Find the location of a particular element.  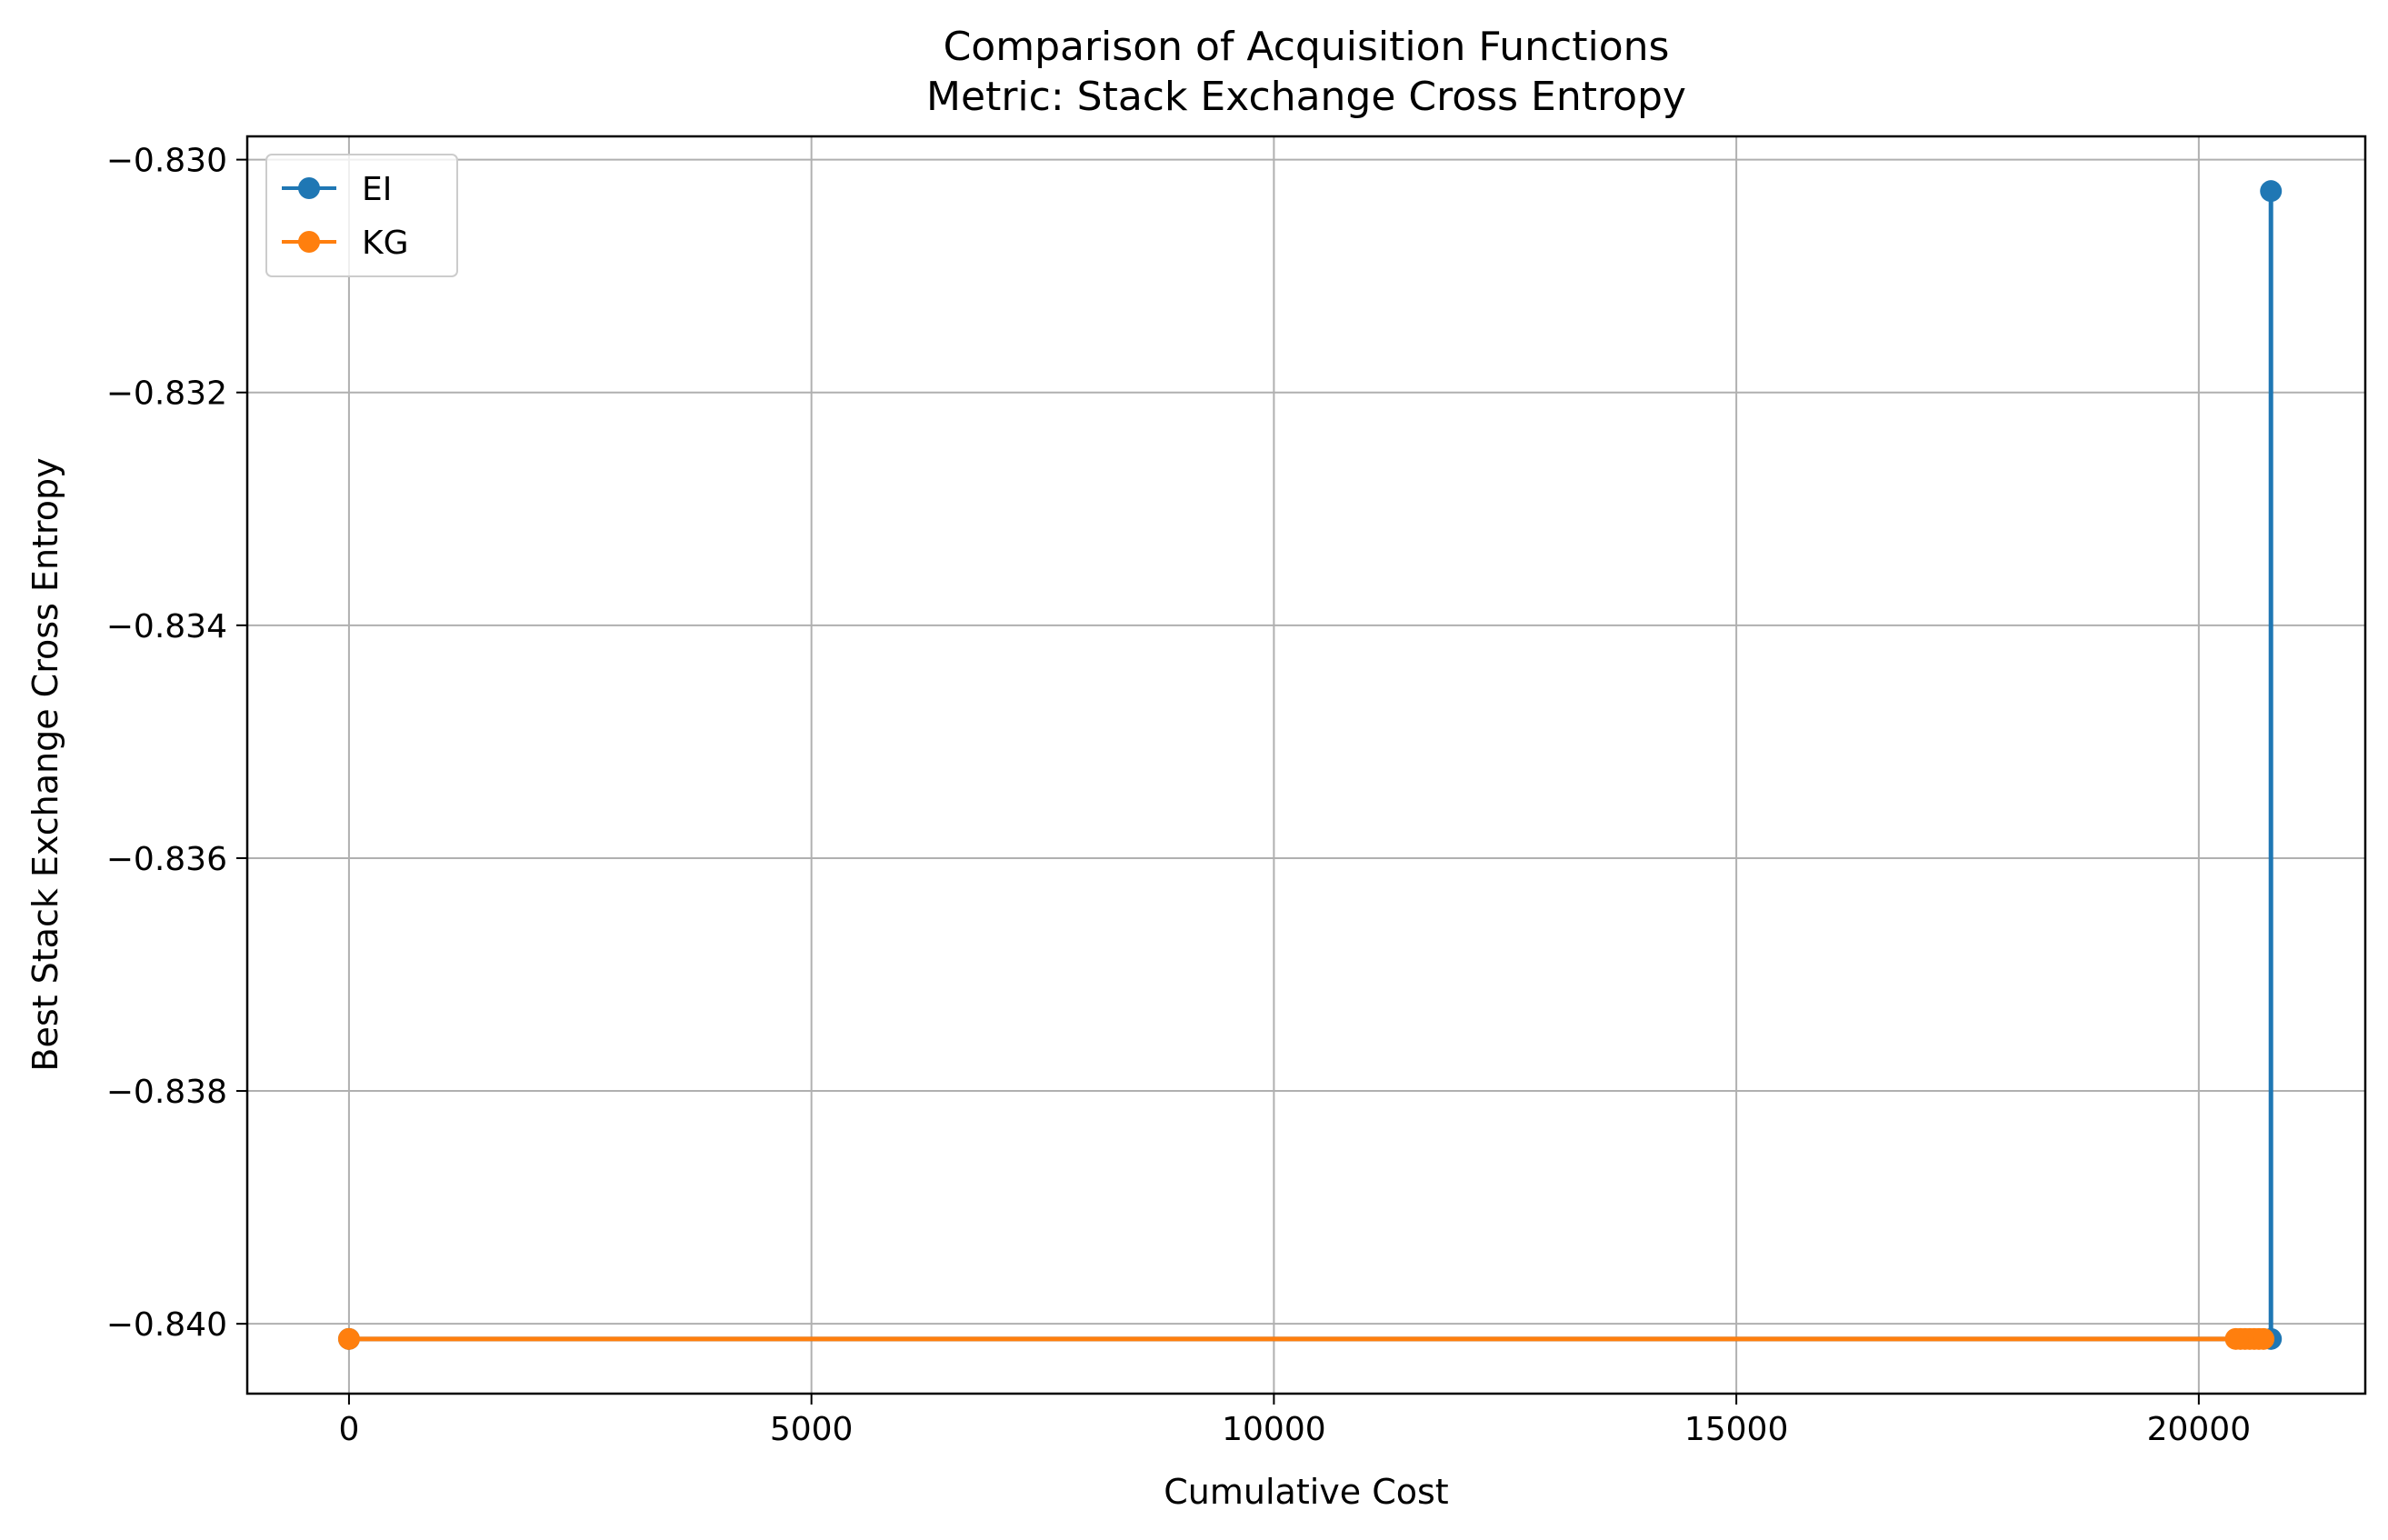

legend-marker-kg is located at coordinates (309, 242).